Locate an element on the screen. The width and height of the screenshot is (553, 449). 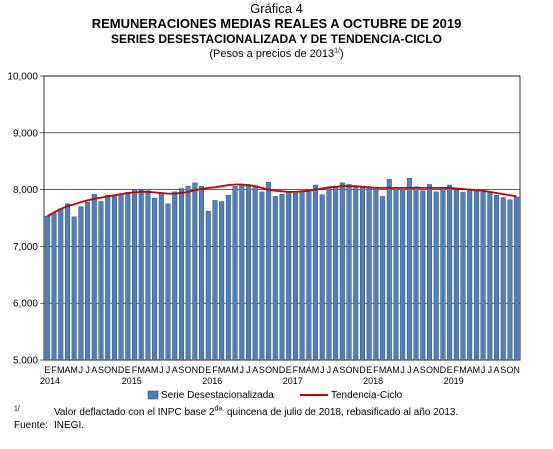
chart-units: (Pesos a precios de 20131/) is located at coordinates (276, 54).